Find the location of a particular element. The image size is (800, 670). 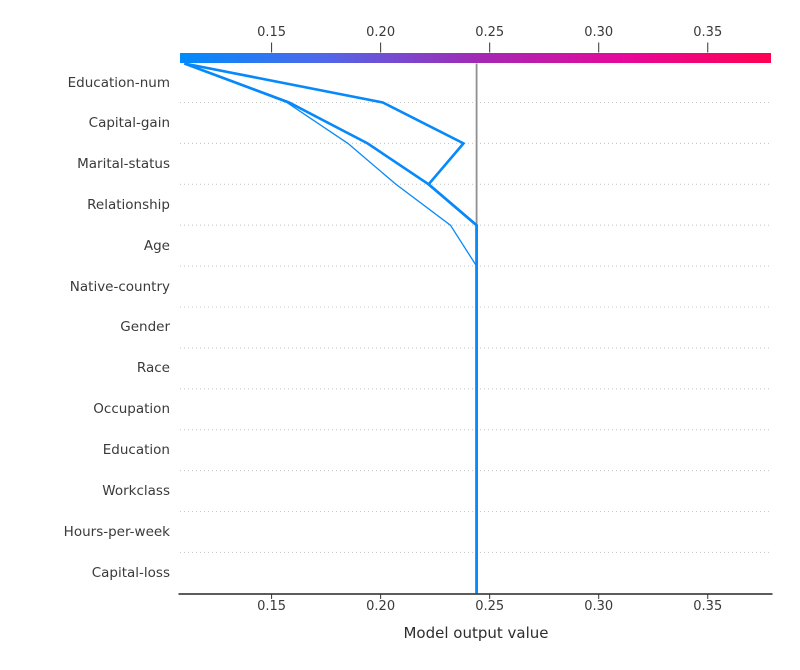

feature-label-workclass: Workclass is located at coordinates (136, 491).